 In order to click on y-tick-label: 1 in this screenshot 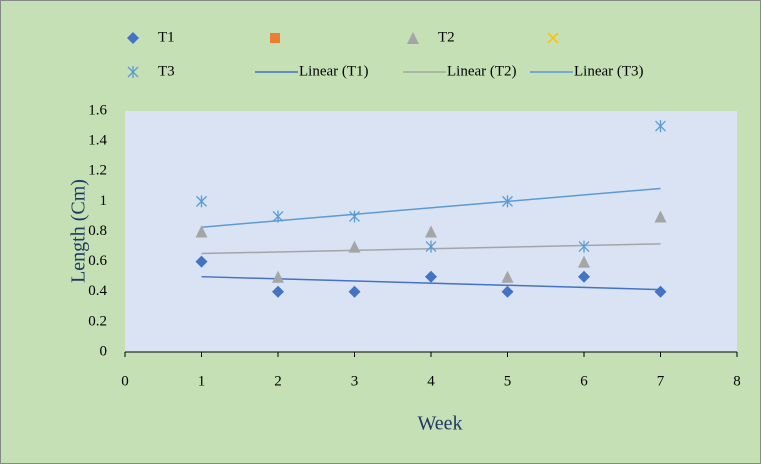, I will do `click(104, 201)`.